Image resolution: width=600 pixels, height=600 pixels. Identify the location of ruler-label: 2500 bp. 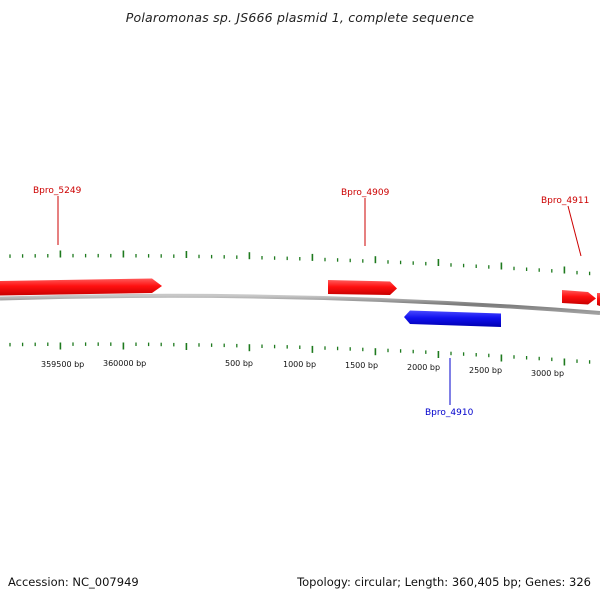
(485, 370).